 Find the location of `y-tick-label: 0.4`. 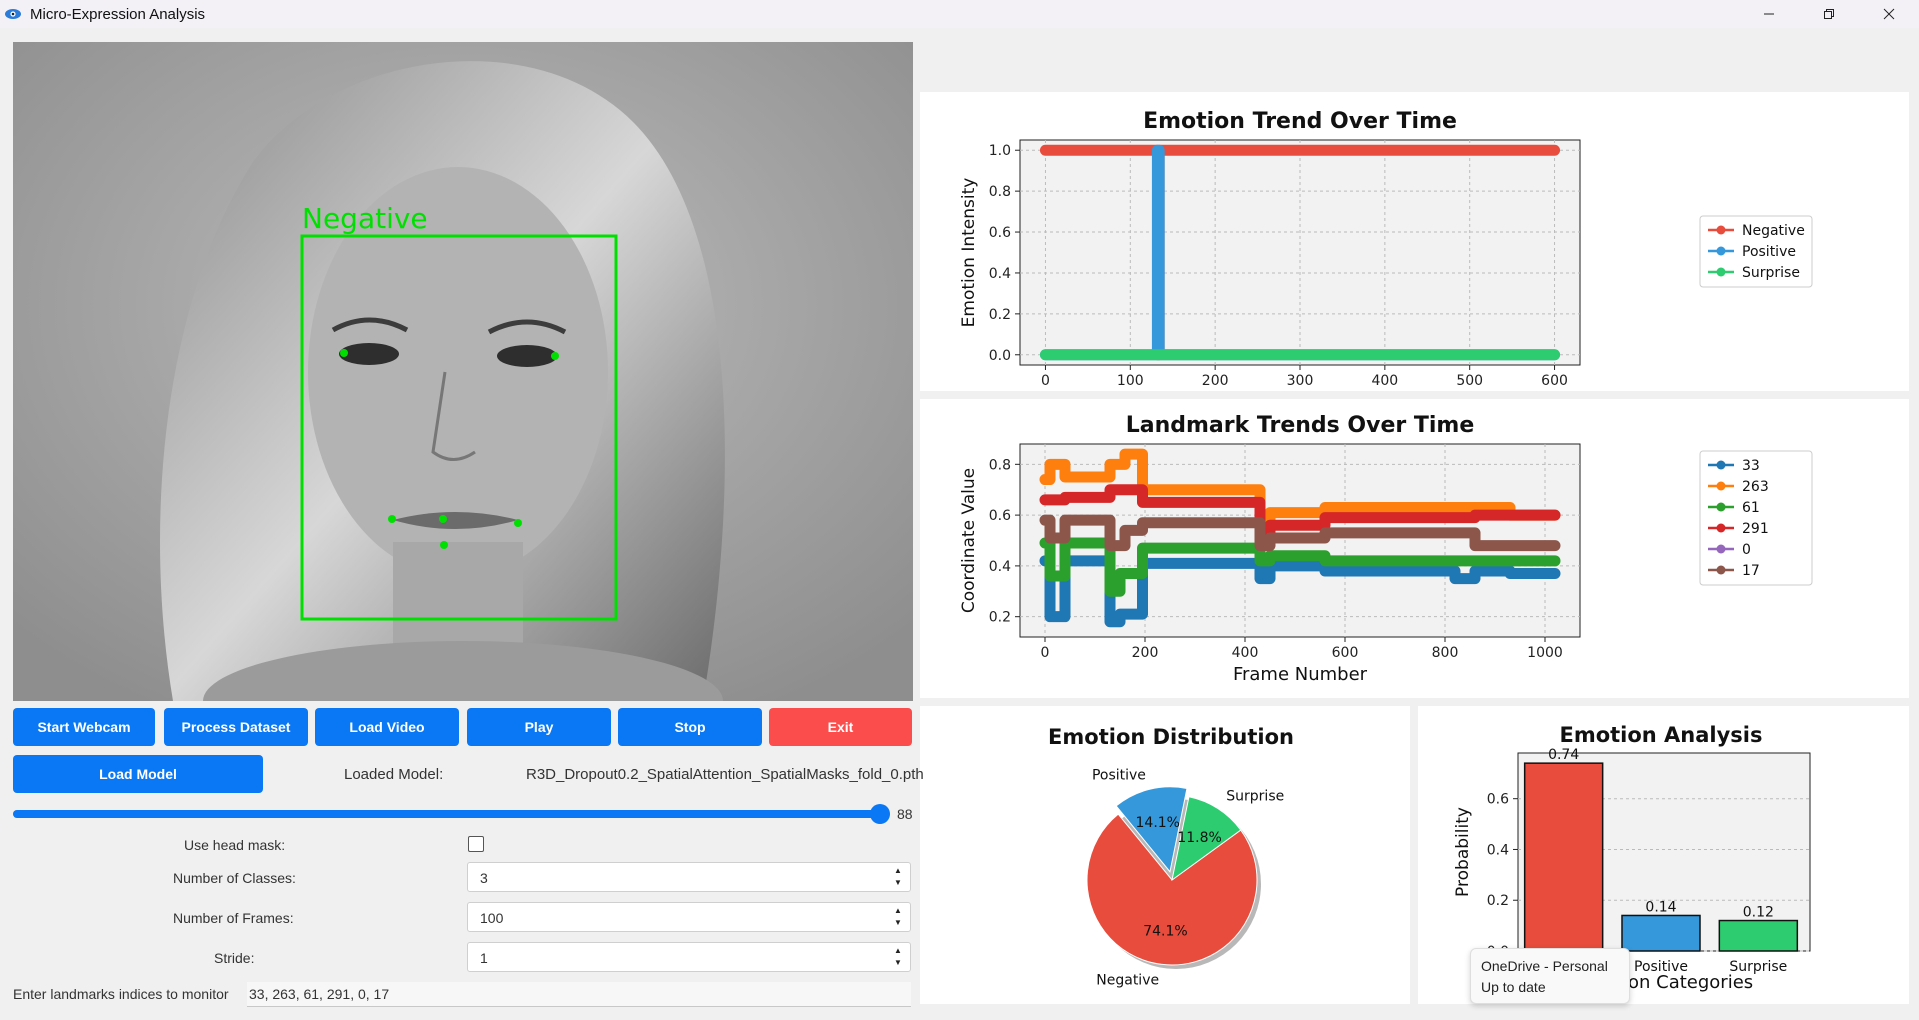

y-tick-label: 0.4 is located at coordinates (1498, 850).